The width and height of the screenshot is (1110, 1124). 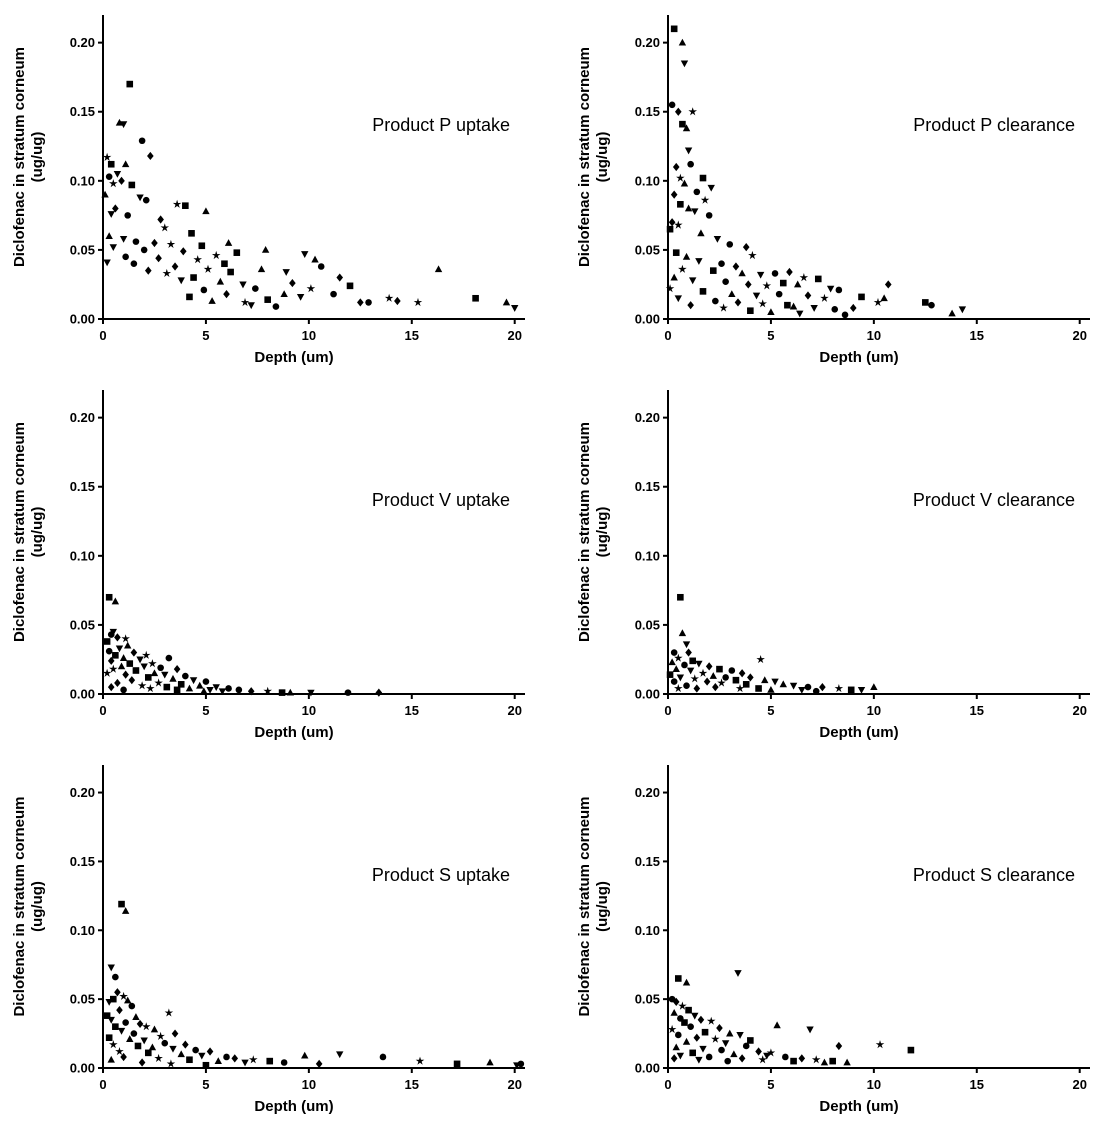 What do you see at coordinates (667, 335) in the screenshot?
I see `x-tick-label: 0` at bounding box center [667, 335].